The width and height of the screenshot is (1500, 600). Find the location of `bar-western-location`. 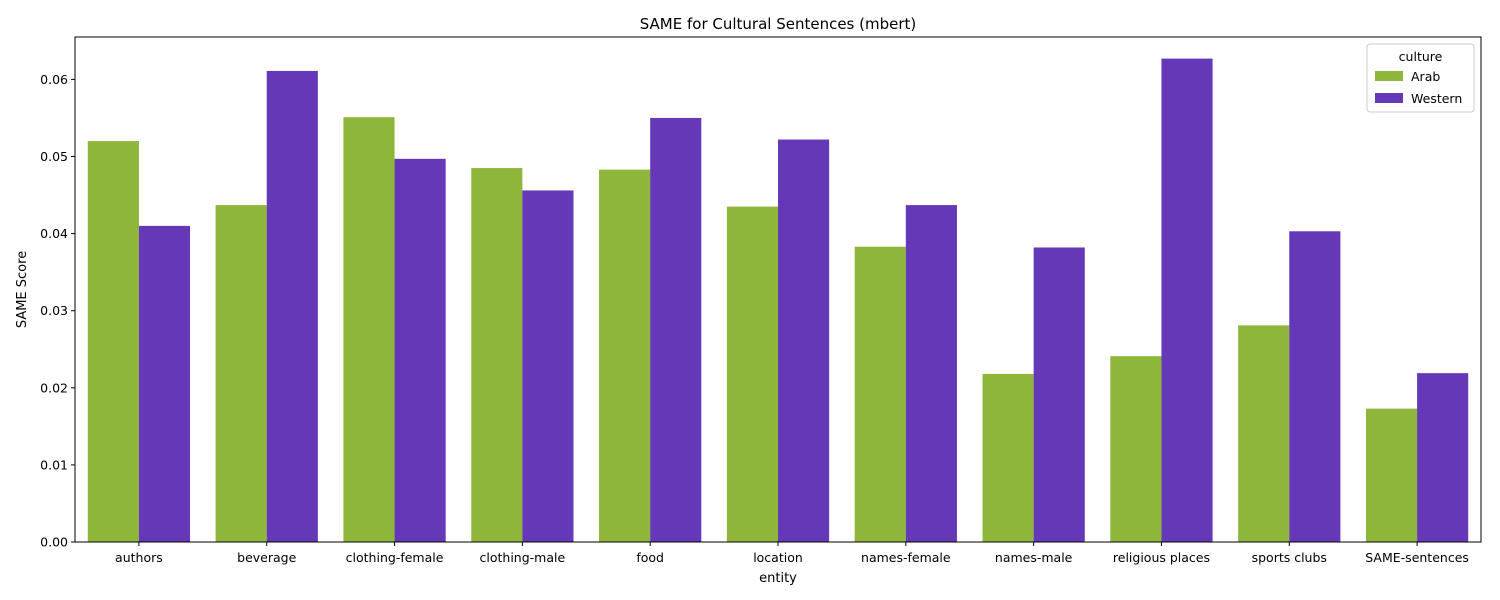

bar-western-location is located at coordinates (804, 341).